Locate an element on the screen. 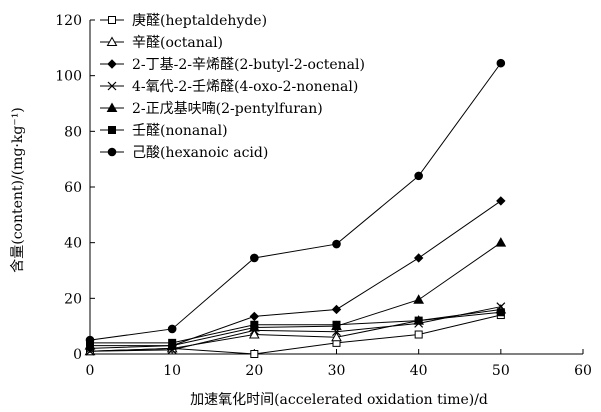 The height and width of the screenshot is (412, 601). legend-item: 壬醛(nonanal) is located at coordinates (164, 131).